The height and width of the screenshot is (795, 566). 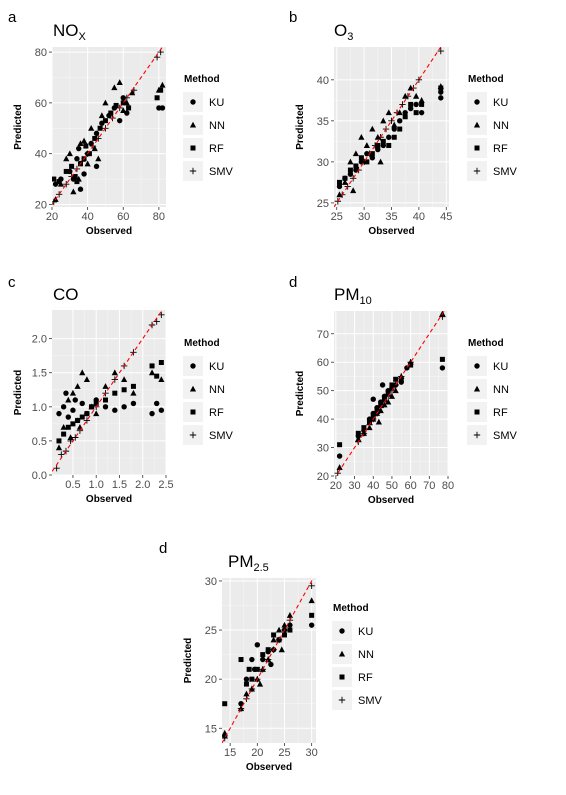 What do you see at coordinates (501, 390) in the screenshot?
I see `legend-label: NN` at bounding box center [501, 390].